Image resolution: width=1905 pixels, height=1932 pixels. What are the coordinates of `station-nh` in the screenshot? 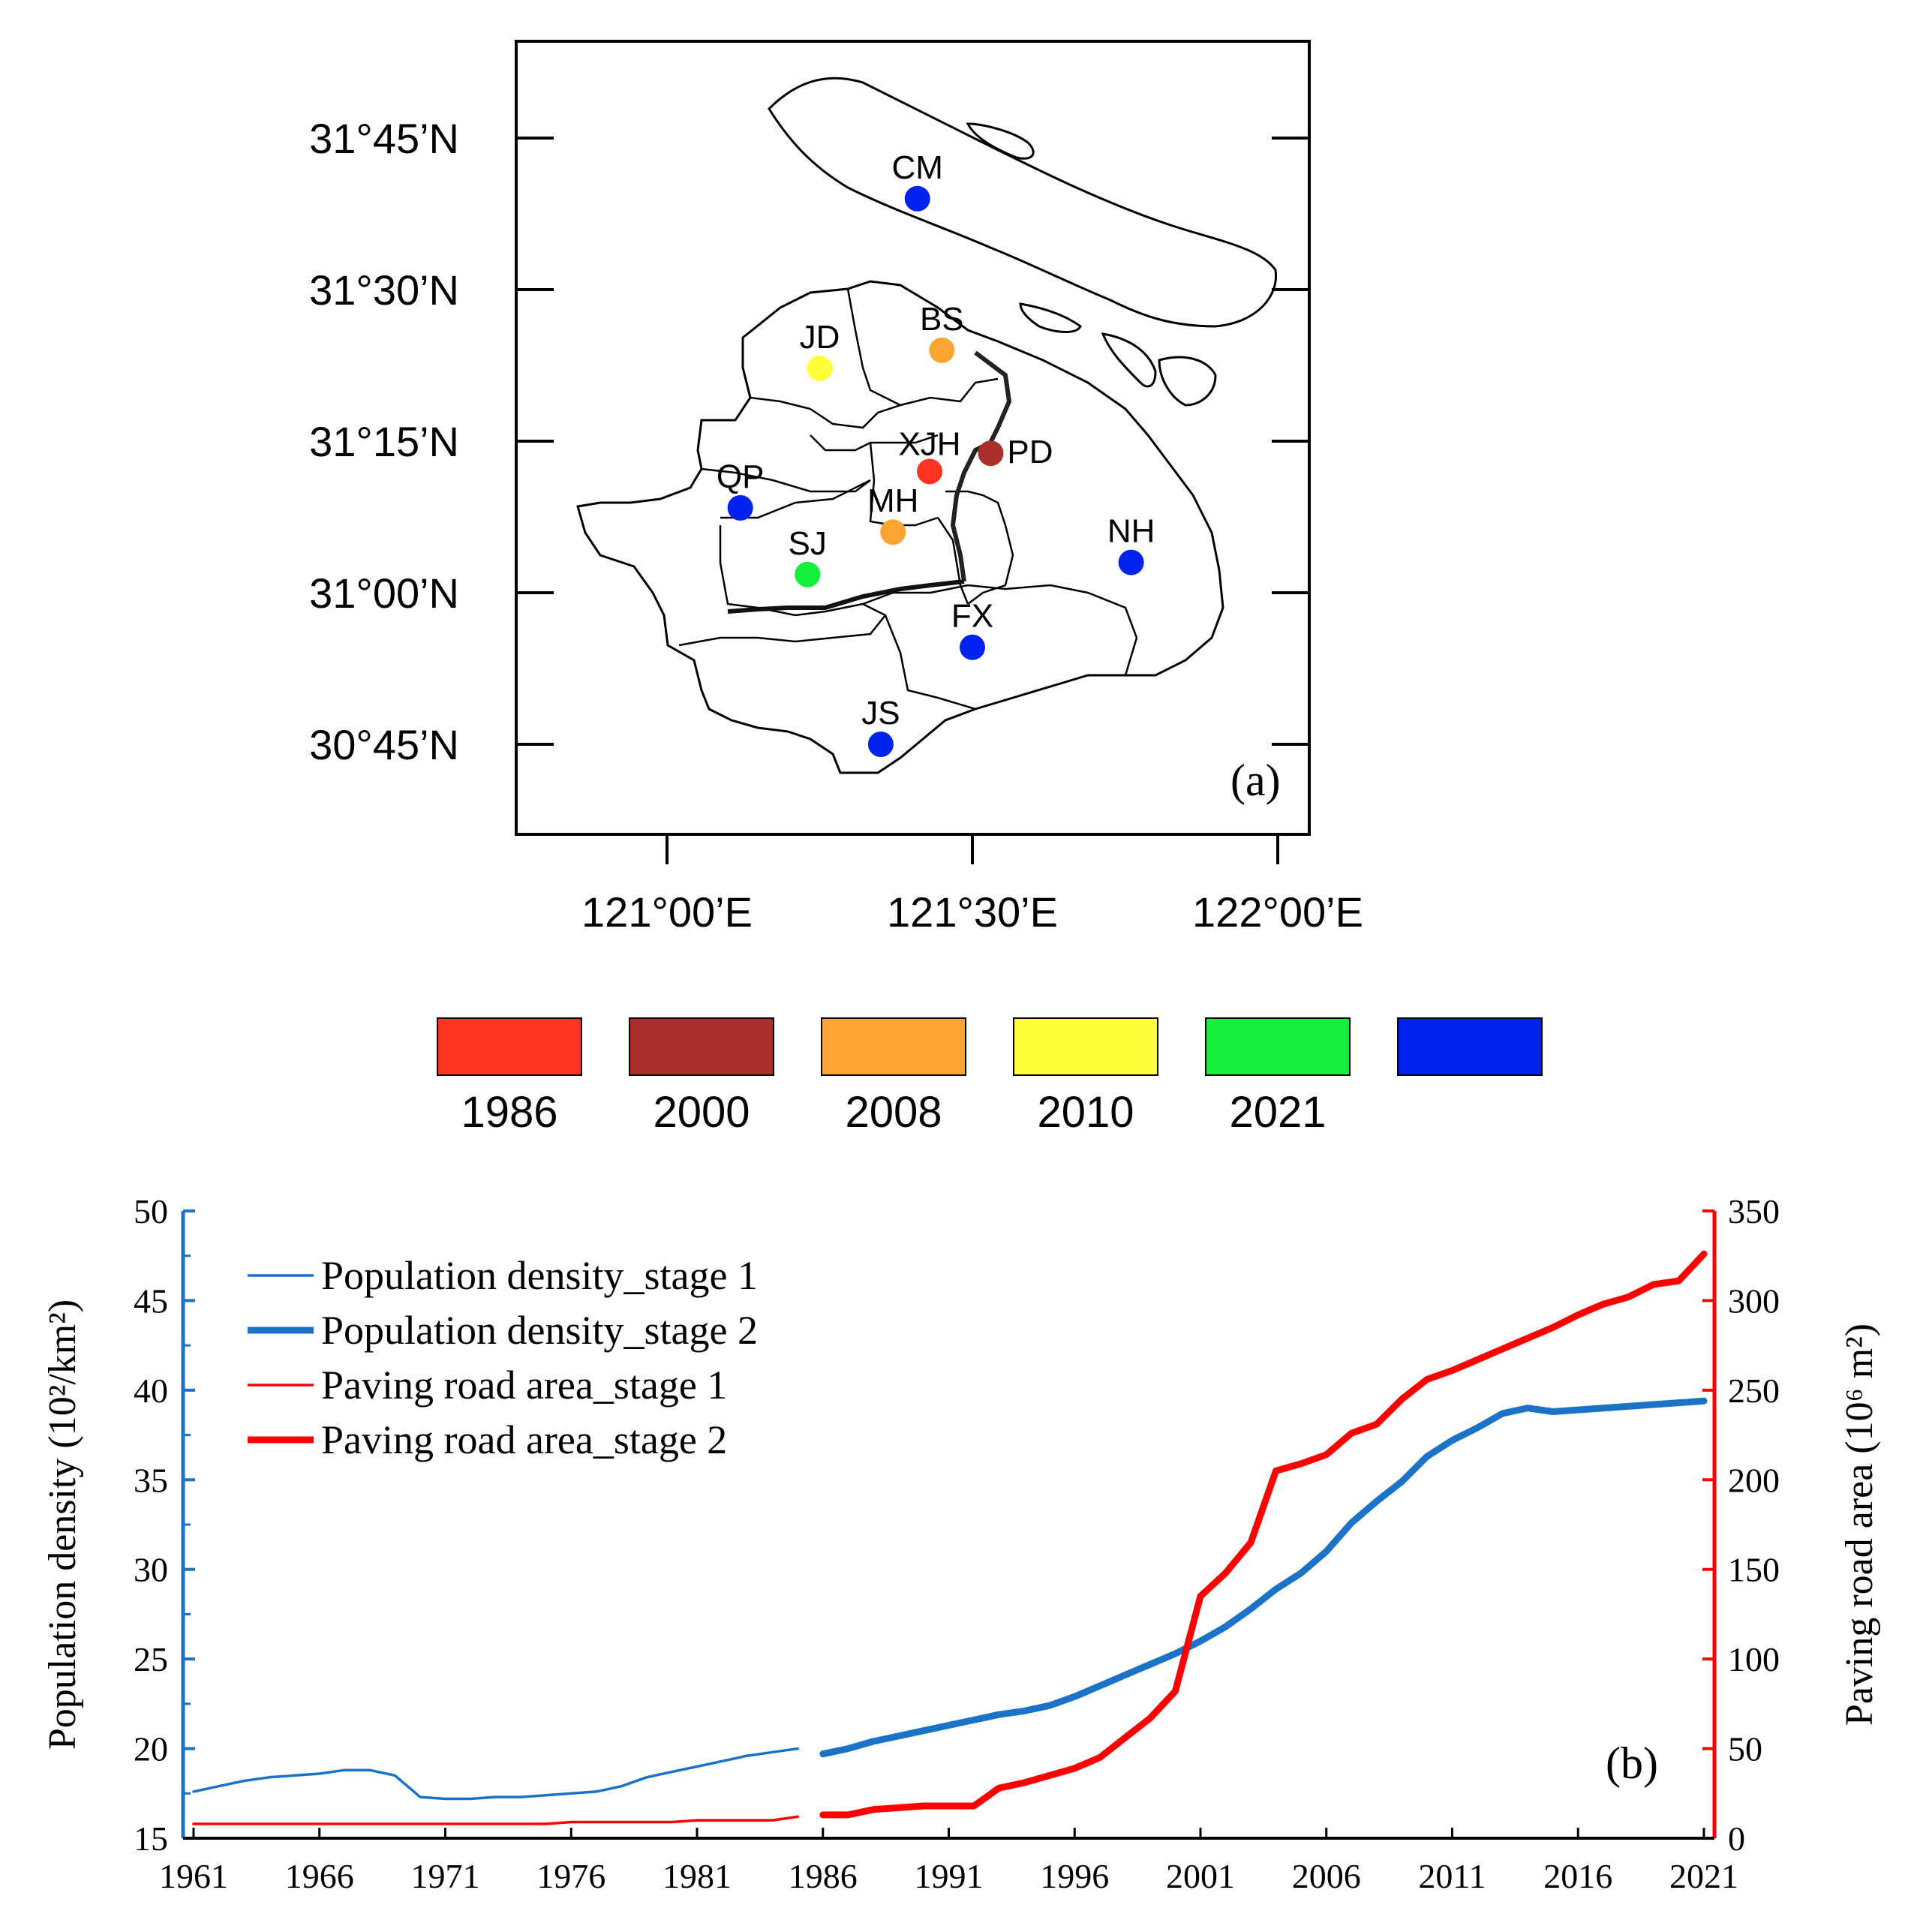 It's located at (1131, 562).